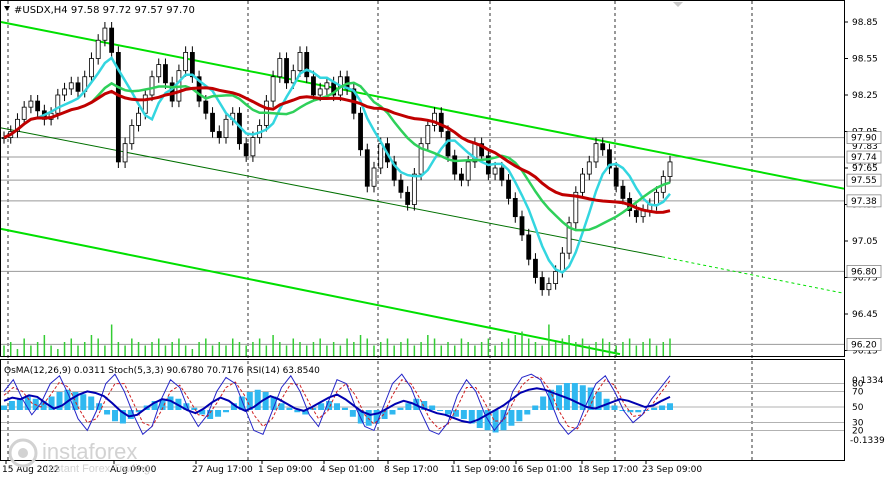 This screenshot has width=887, height=478. I want to click on level-price-labels: 97.90 97.74 97.55 97.38 96.80 96.20, so click(864, 241).